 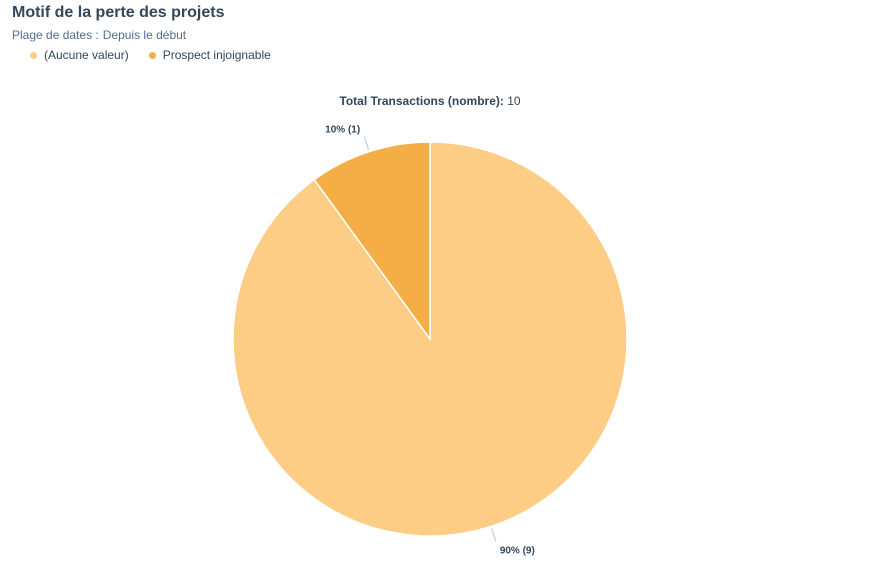 I want to click on total-label: Total Transactions (nombre):, so click(x=421, y=101).